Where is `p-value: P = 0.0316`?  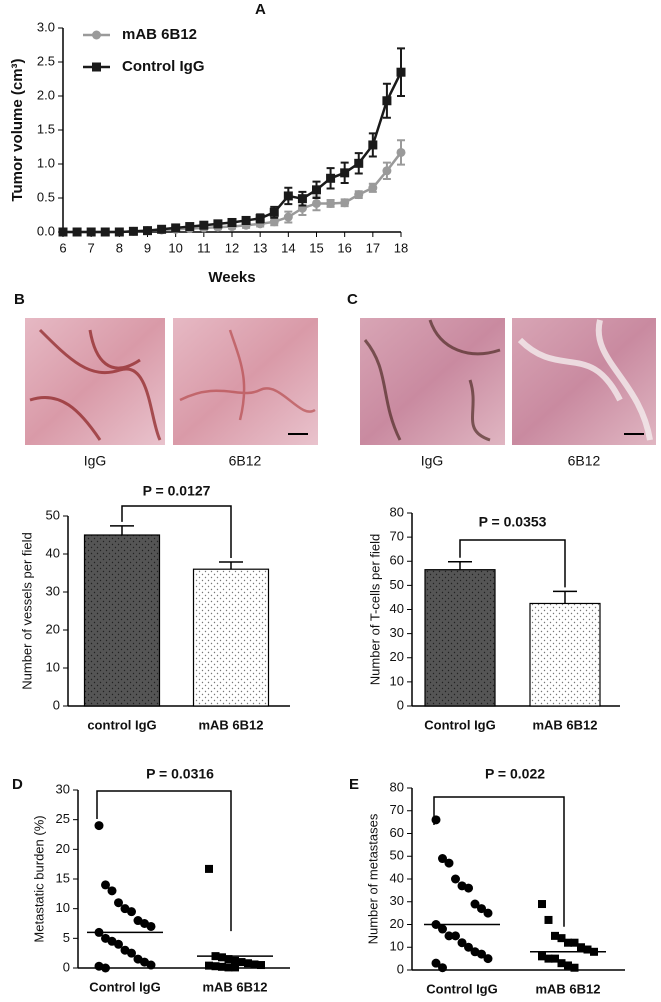
p-value: P = 0.0316 is located at coordinates (180, 774).